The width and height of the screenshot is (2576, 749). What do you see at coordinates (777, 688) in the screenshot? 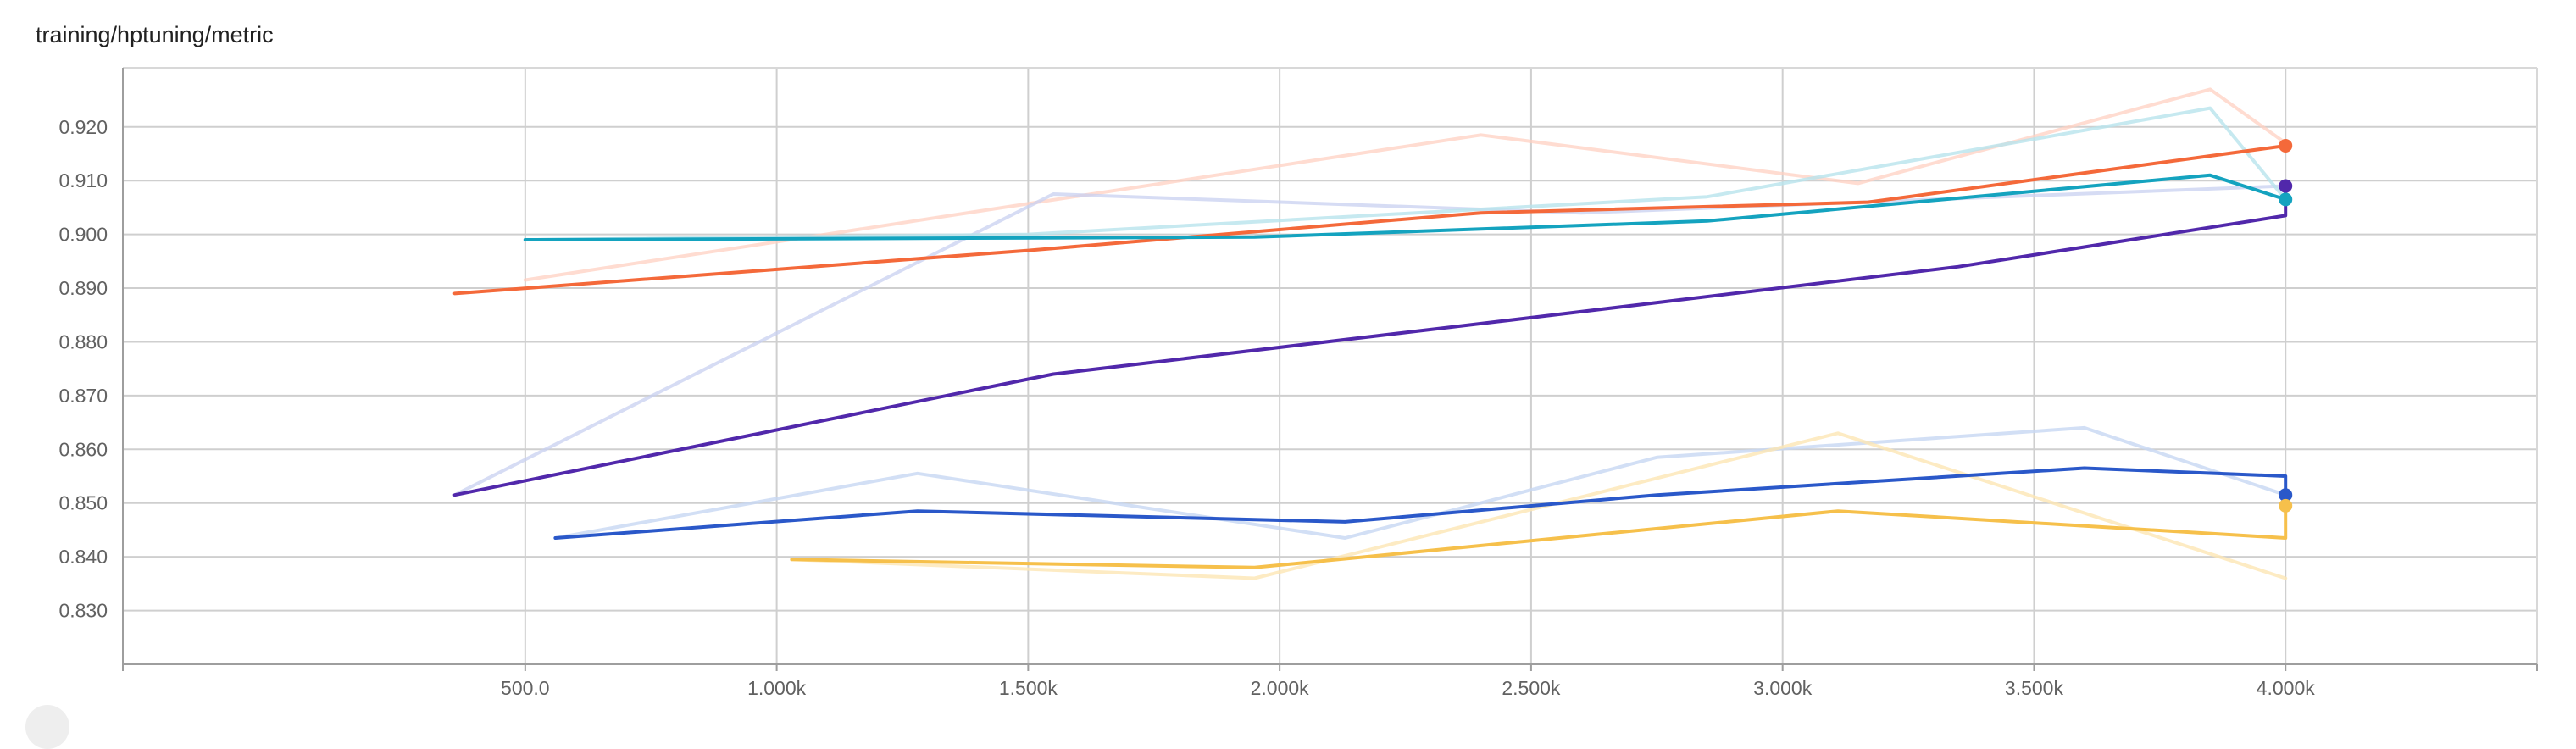
I see `x-tick-label: 1.000k` at bounding box center [777, 688].